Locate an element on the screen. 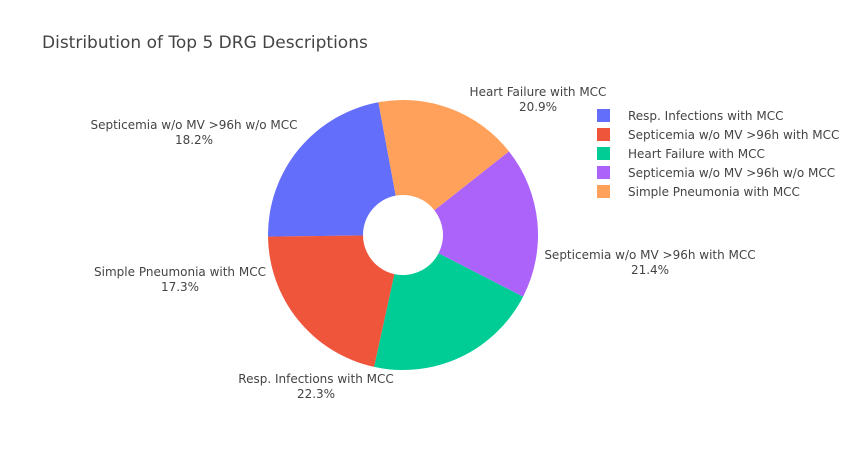 The height and width of the screenshot is (450, 858). legend-item-1: Resp. Infections with MCC is located at coordinates (718, 115).